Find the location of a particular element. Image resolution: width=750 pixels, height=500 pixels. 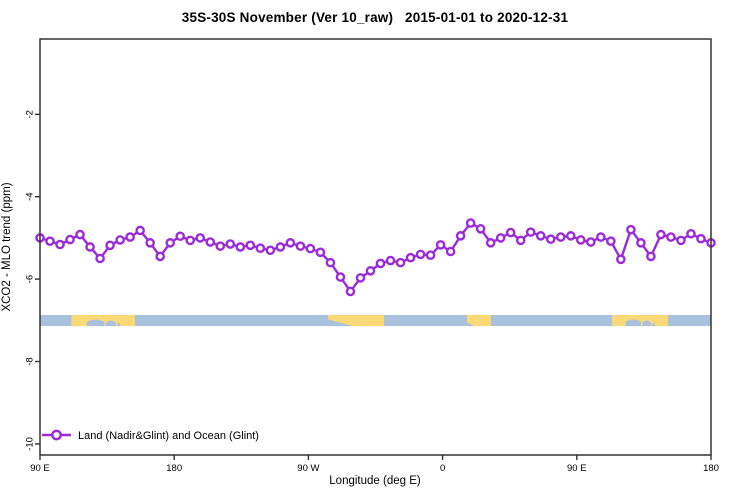

legend-label: Land (Nadir&Glint) and Ocean (Glint) is located at coordinates (168, 436).